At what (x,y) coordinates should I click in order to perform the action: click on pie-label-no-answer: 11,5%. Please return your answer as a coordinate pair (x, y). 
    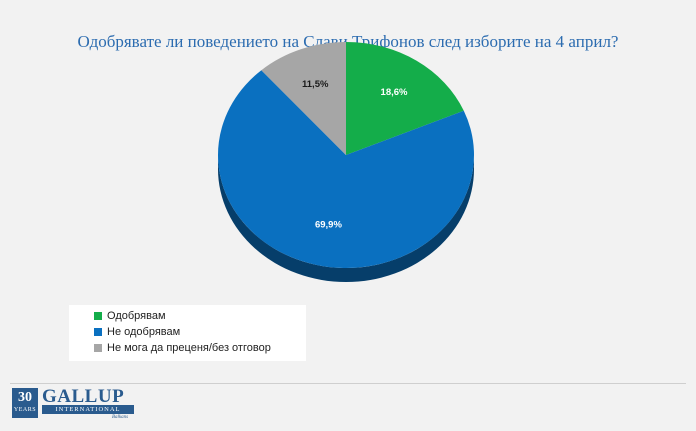
    Looking at the image, I should click on (315, 84).